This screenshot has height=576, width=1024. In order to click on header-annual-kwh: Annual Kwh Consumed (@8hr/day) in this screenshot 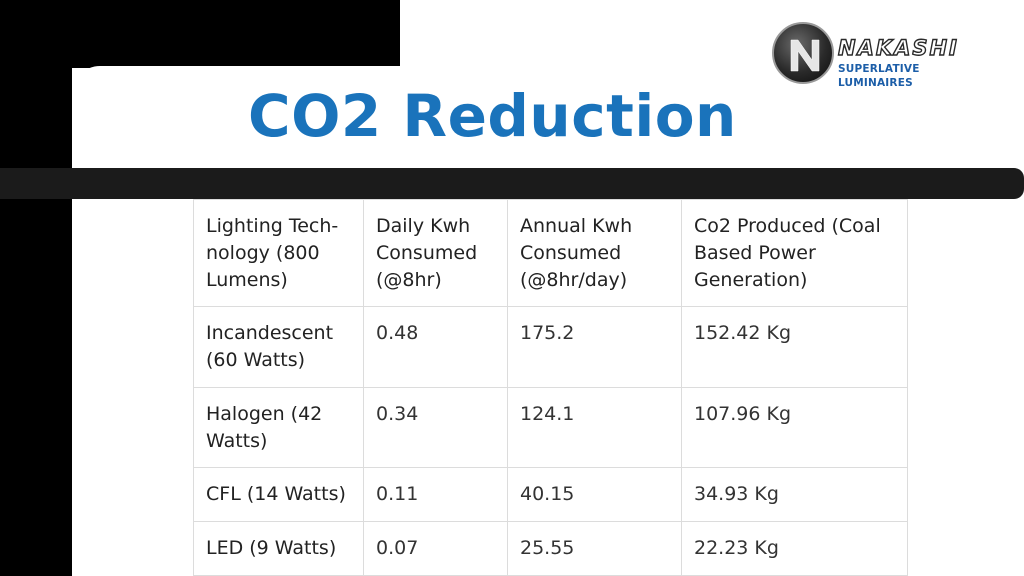, I will do `click(594, 253)`.